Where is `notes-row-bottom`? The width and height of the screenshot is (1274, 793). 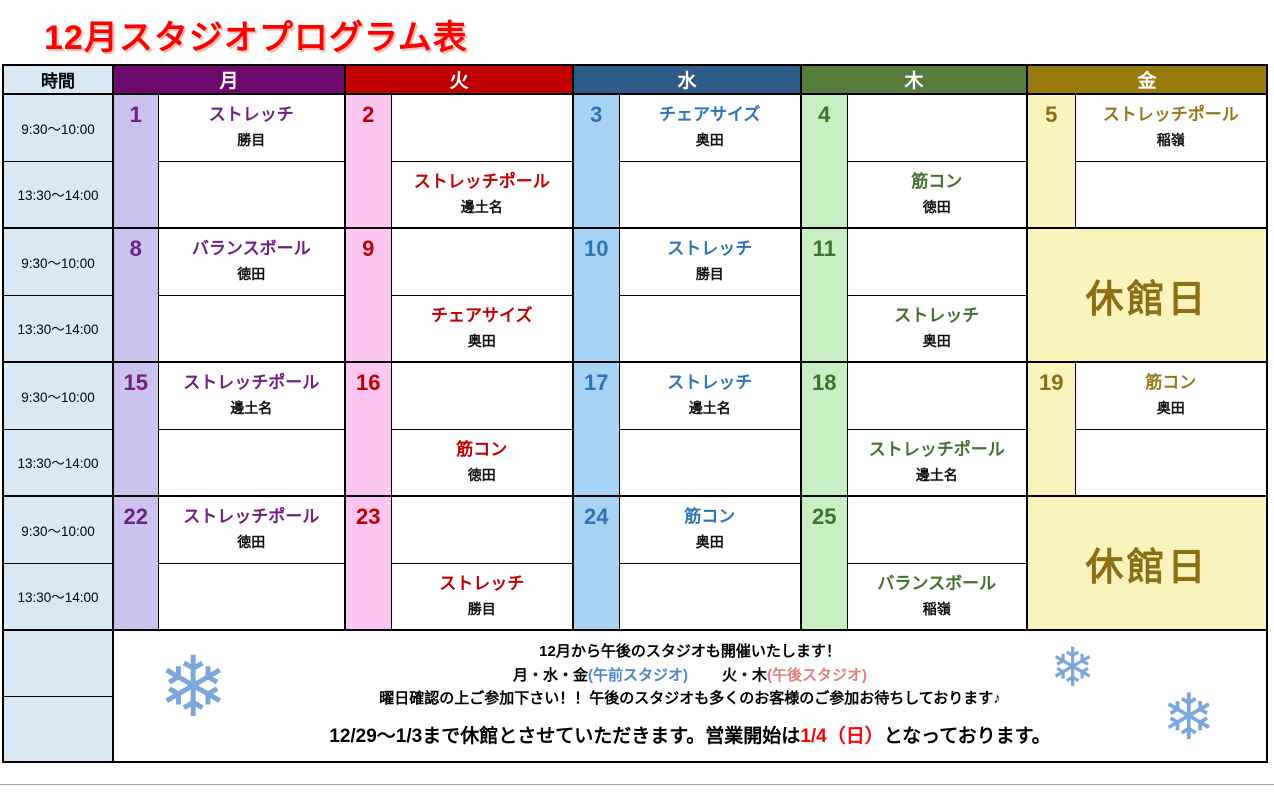 notes-row-bottom is located at coordinates (634, 729).